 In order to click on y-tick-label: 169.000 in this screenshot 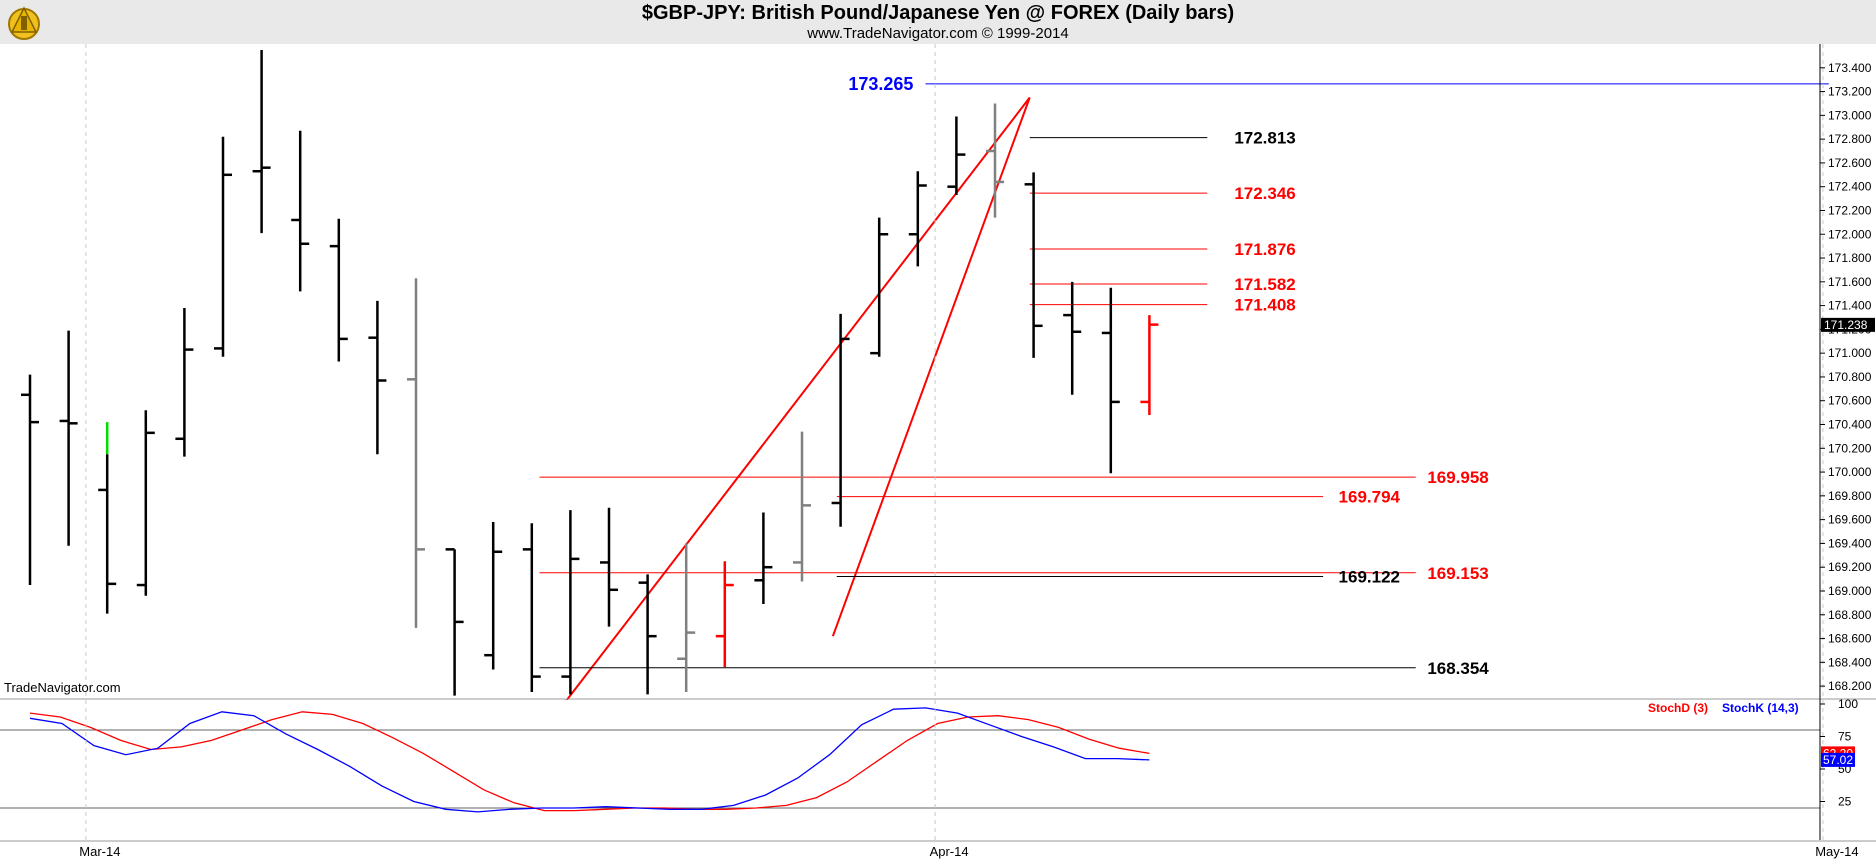, I will do `click(1850, 591)`.